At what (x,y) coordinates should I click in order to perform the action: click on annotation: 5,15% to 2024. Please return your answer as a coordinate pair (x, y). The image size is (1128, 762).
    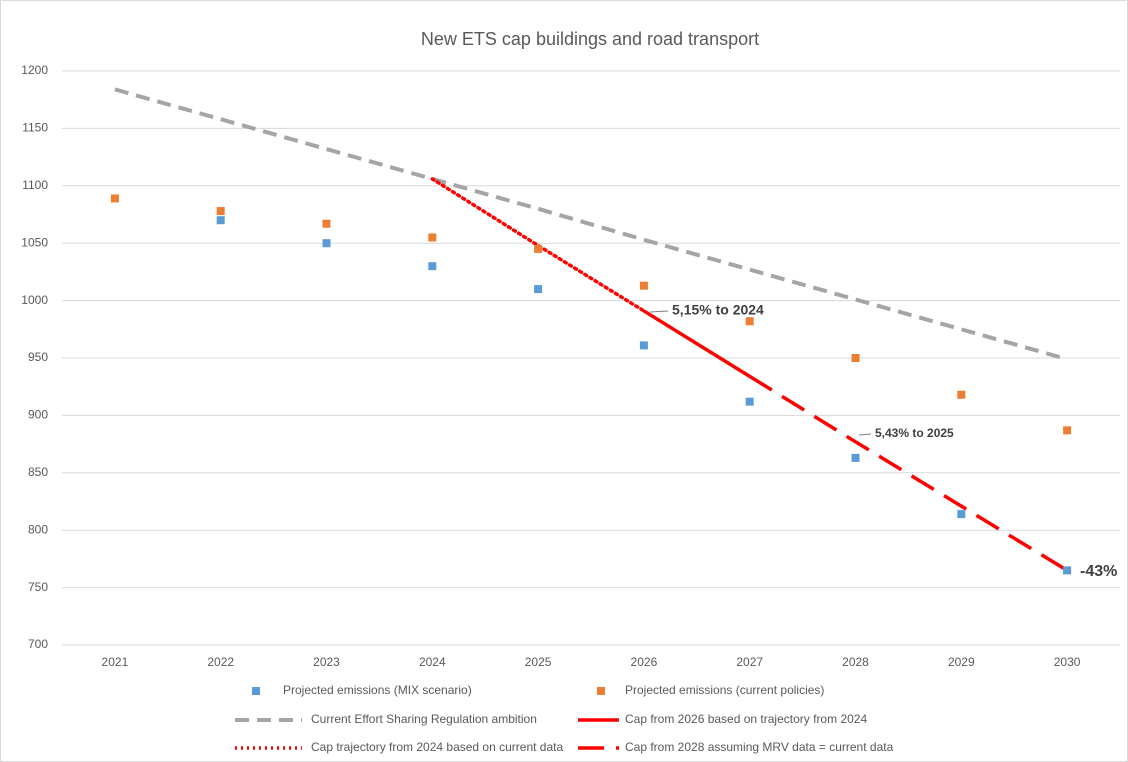
    Looking at the image, I should click on (718, 310).